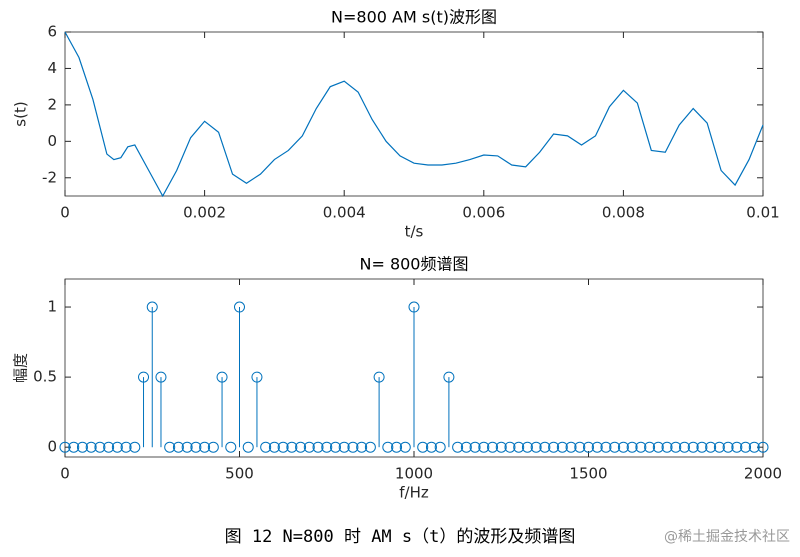 The height and width of the screenshot is (557, 800). I want to click on chart-title: N=800 AM s(t)波形图, so click(414, 17).